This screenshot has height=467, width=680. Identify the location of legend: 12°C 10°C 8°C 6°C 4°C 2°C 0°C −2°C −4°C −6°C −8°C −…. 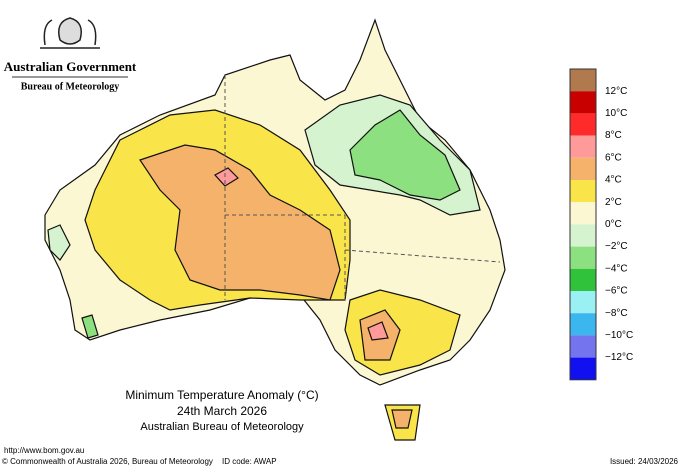
(601, 224).